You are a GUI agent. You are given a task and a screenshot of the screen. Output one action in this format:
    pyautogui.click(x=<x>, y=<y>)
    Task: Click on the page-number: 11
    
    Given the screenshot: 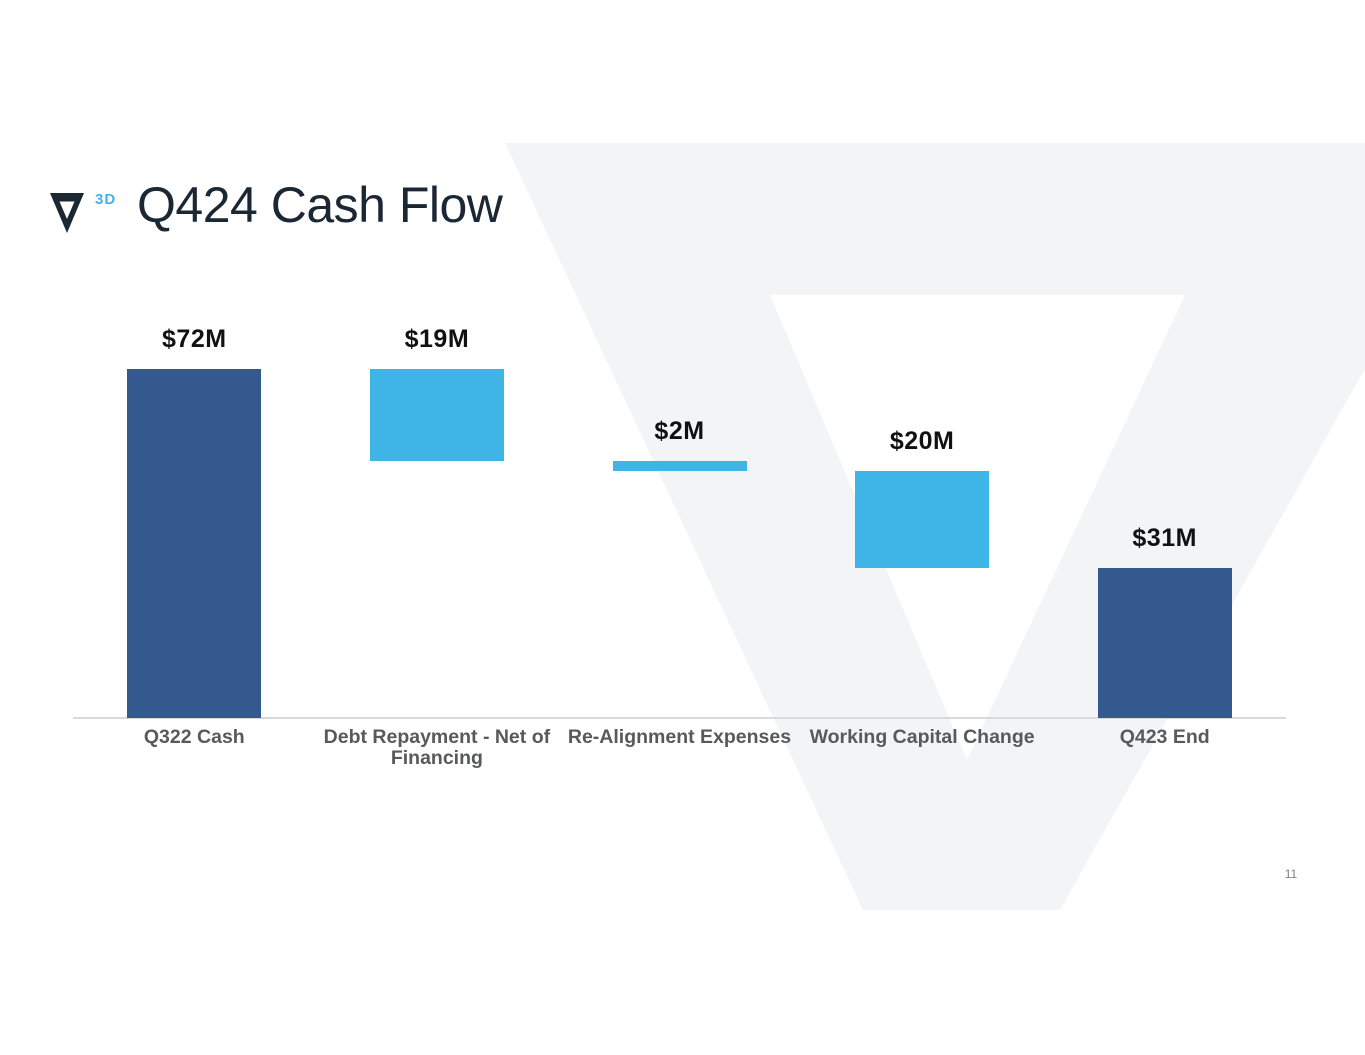 What is the action you would take?
    pyautogui.click(x=1291, y=874)
    